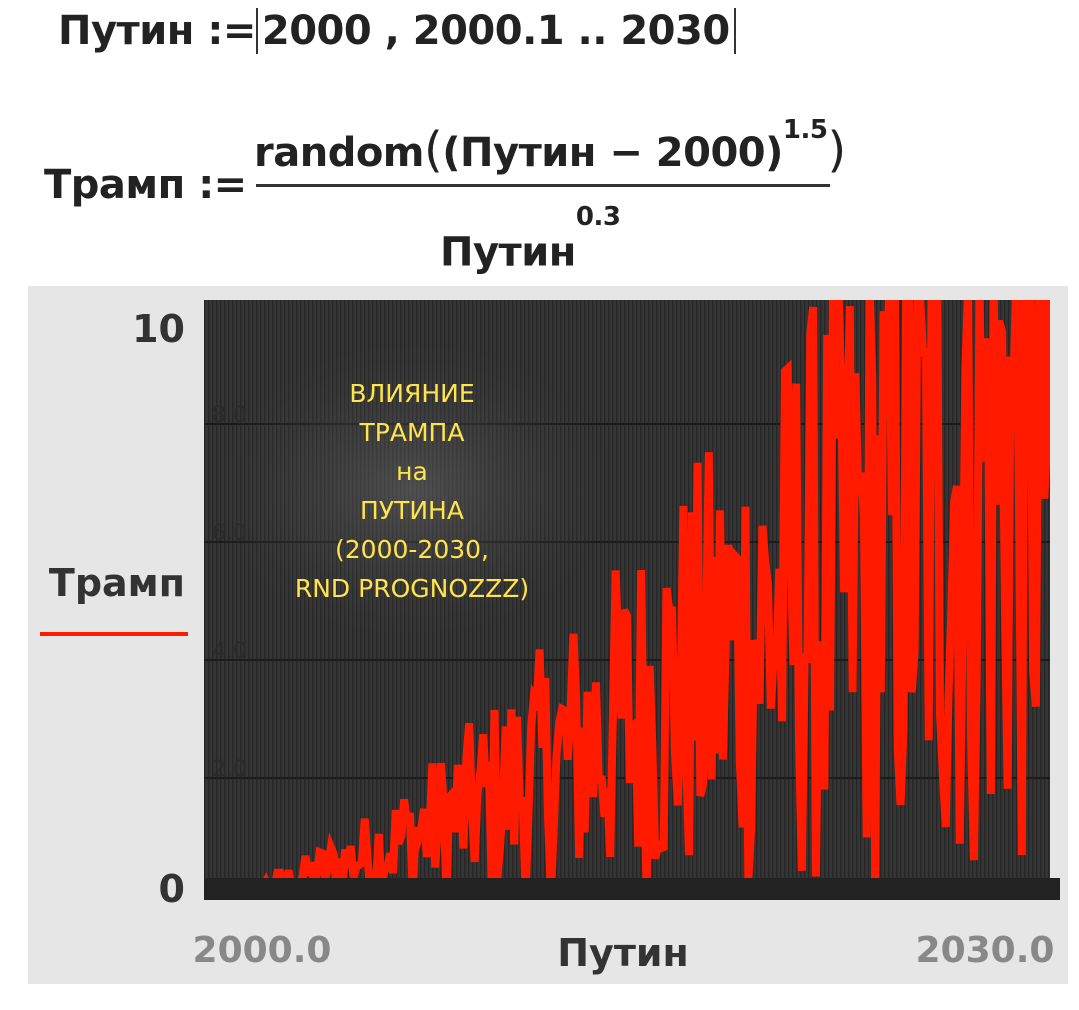 The height and width of the screenshot is (1010, 1079). I want to click on grid-label: 2.0, so click(229, 769).